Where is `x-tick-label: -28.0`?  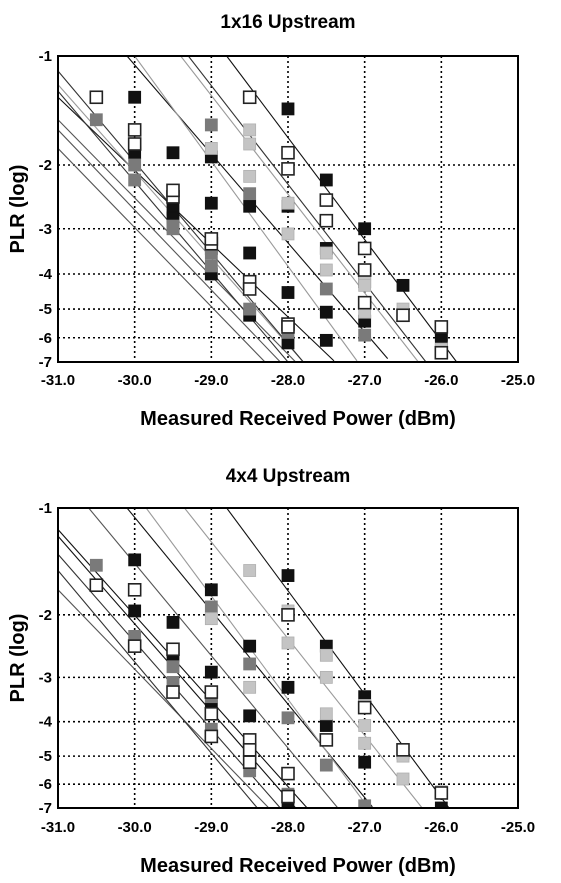 x-tick-label: -28.0 is located at coordinates (288, 827).